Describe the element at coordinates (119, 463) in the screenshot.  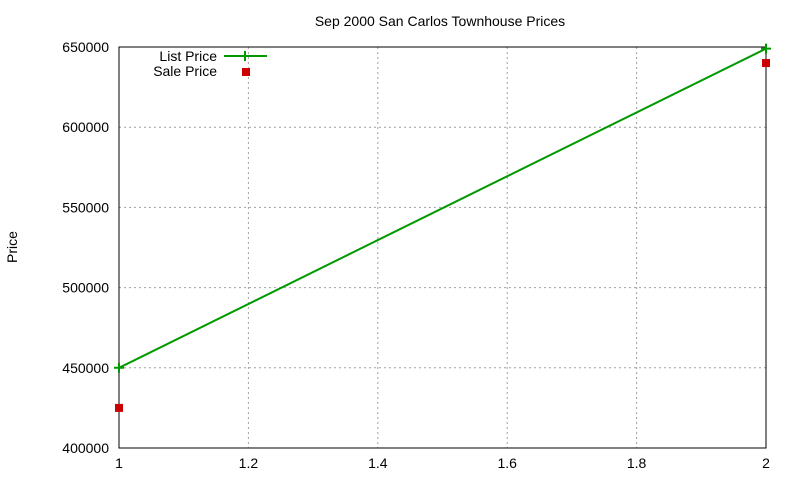
I see `x-tick-label: 1` at that location.